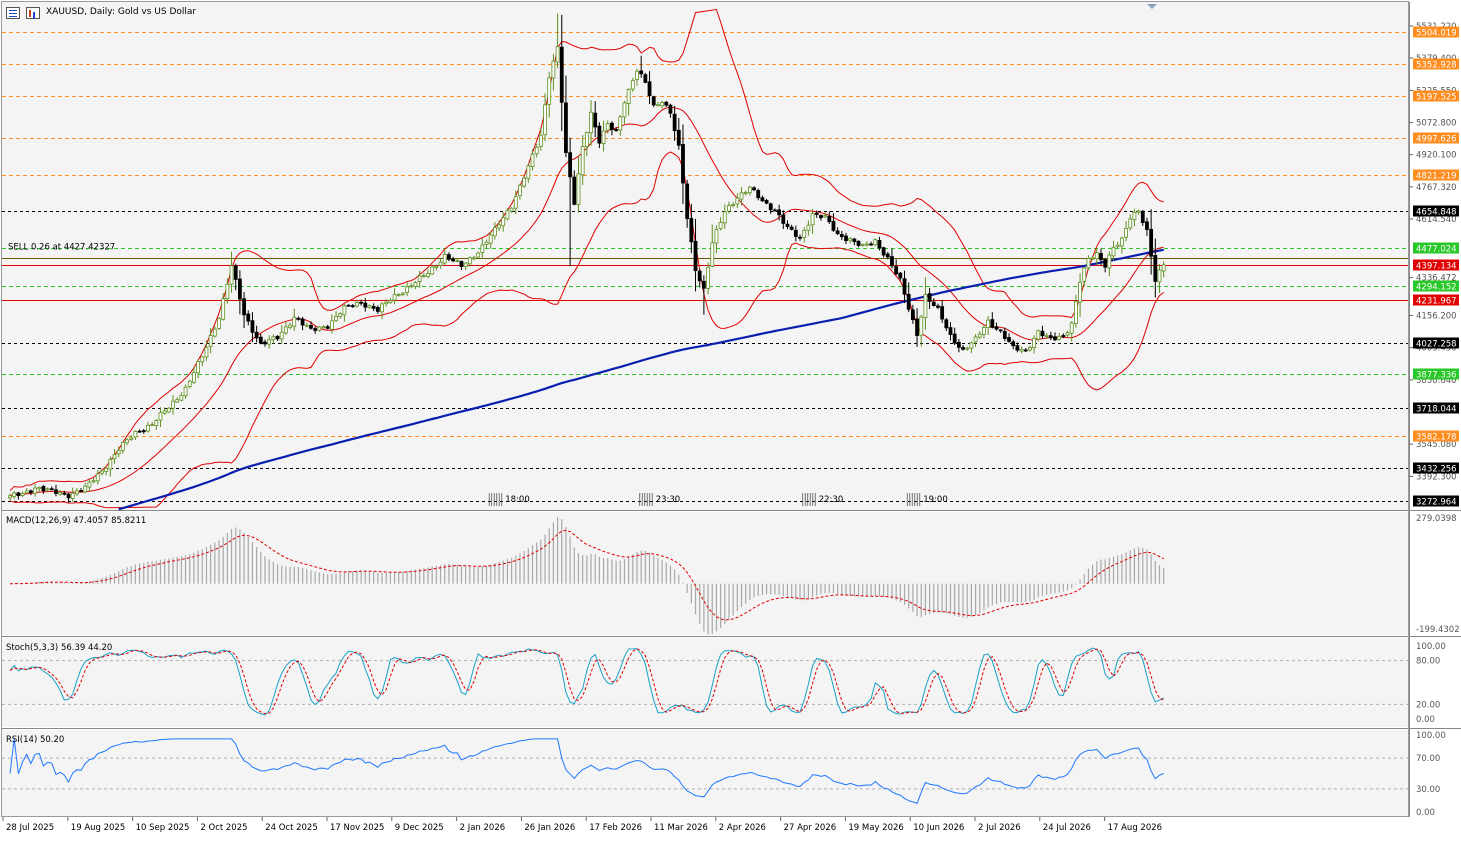  What do you see at coordinates (1428, 662) in the screenshot?
I see `stoch-scale-label: 80.00` at bounding box center [1428, 662].